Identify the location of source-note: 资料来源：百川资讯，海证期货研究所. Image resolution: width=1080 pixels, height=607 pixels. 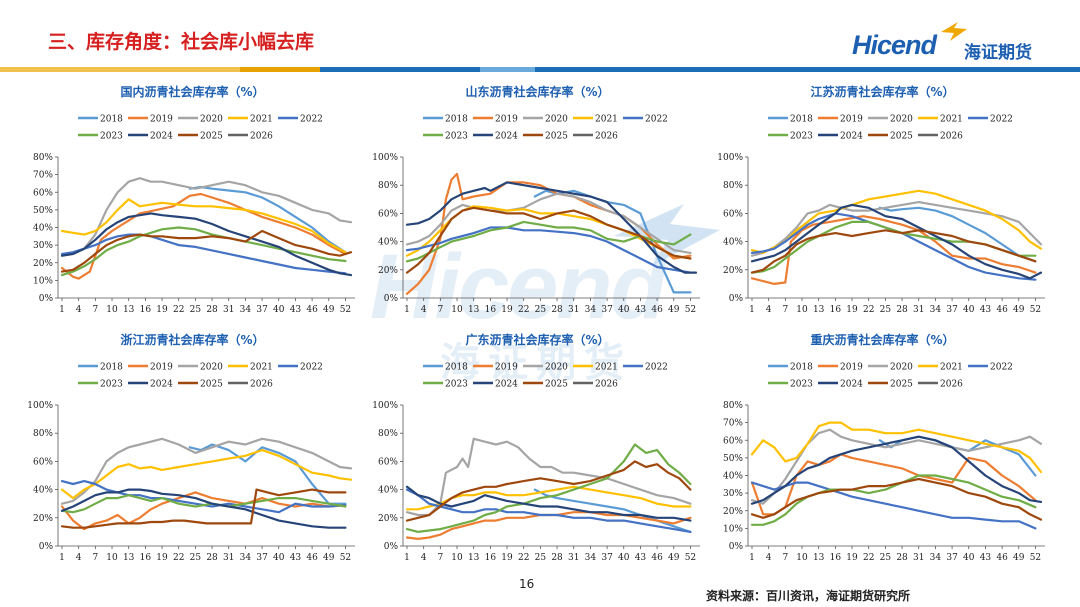
(808, 596).